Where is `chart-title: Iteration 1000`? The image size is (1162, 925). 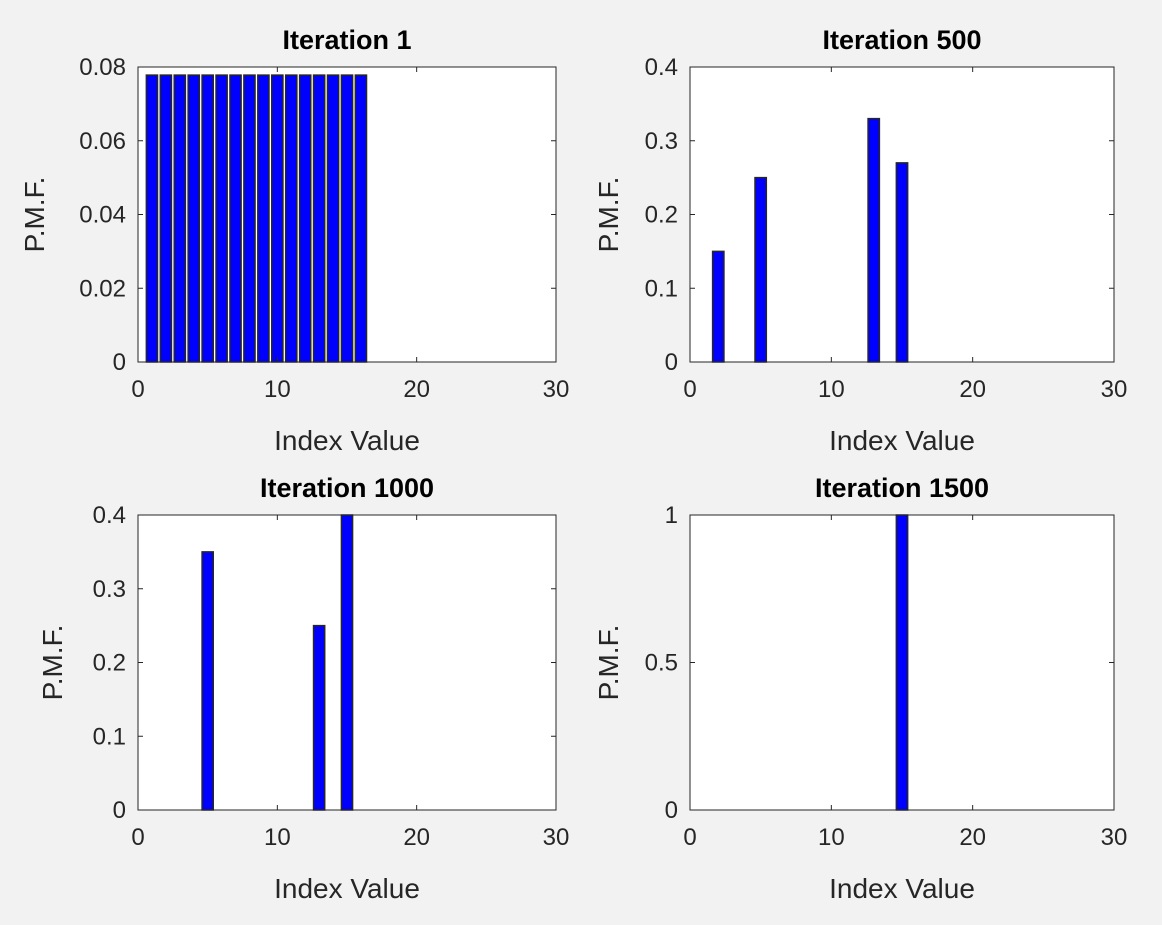 chart-title: Iteration 1000 is located at coordinates (347, 488).